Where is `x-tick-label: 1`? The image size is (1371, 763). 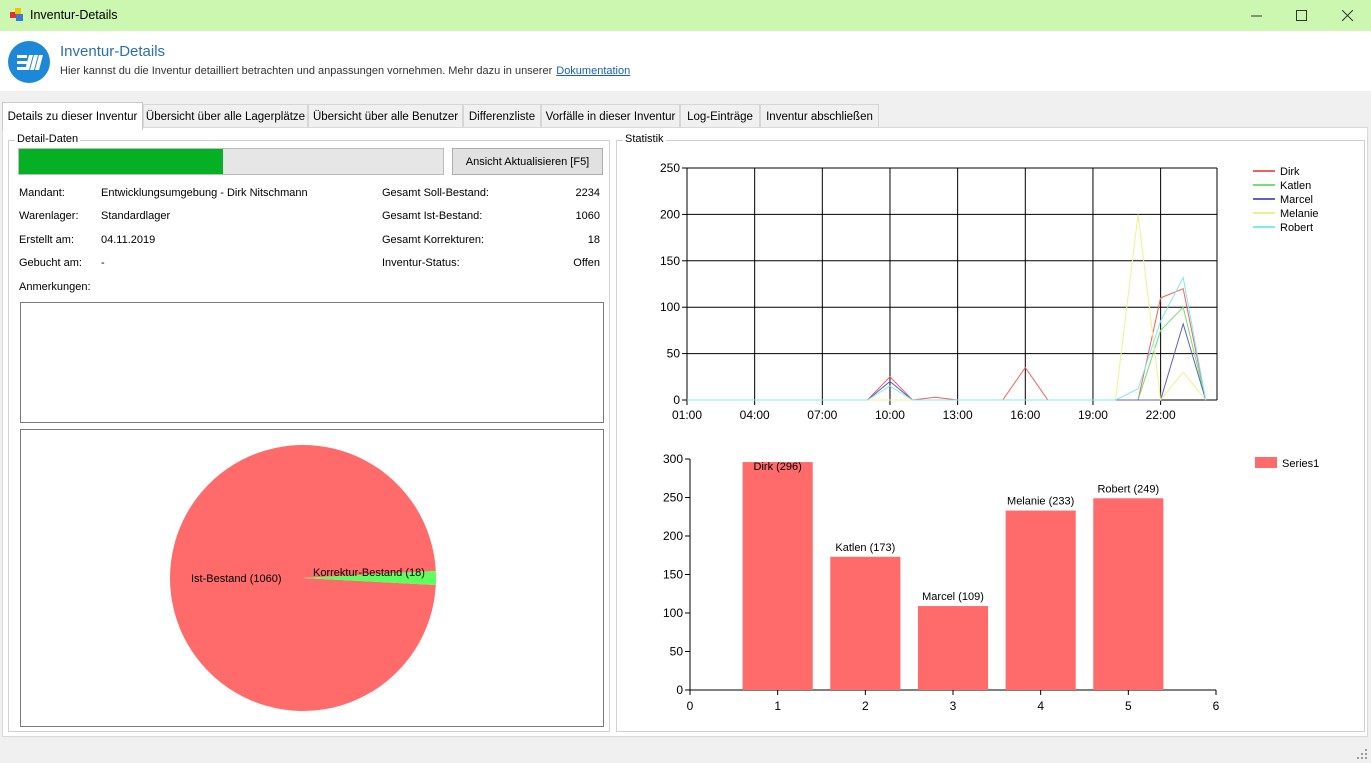
x-tick-label: 1 is located at coordinates (777, 706).